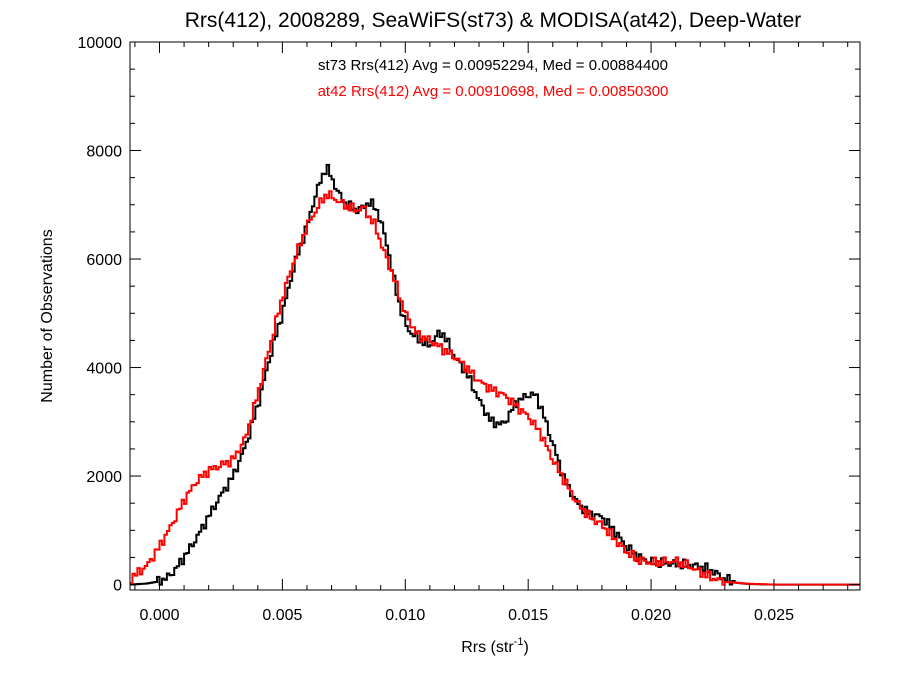 The width and height of the screenshot is (900, 680). I want to click on y-tick-label: 8000, so click(104, 152).